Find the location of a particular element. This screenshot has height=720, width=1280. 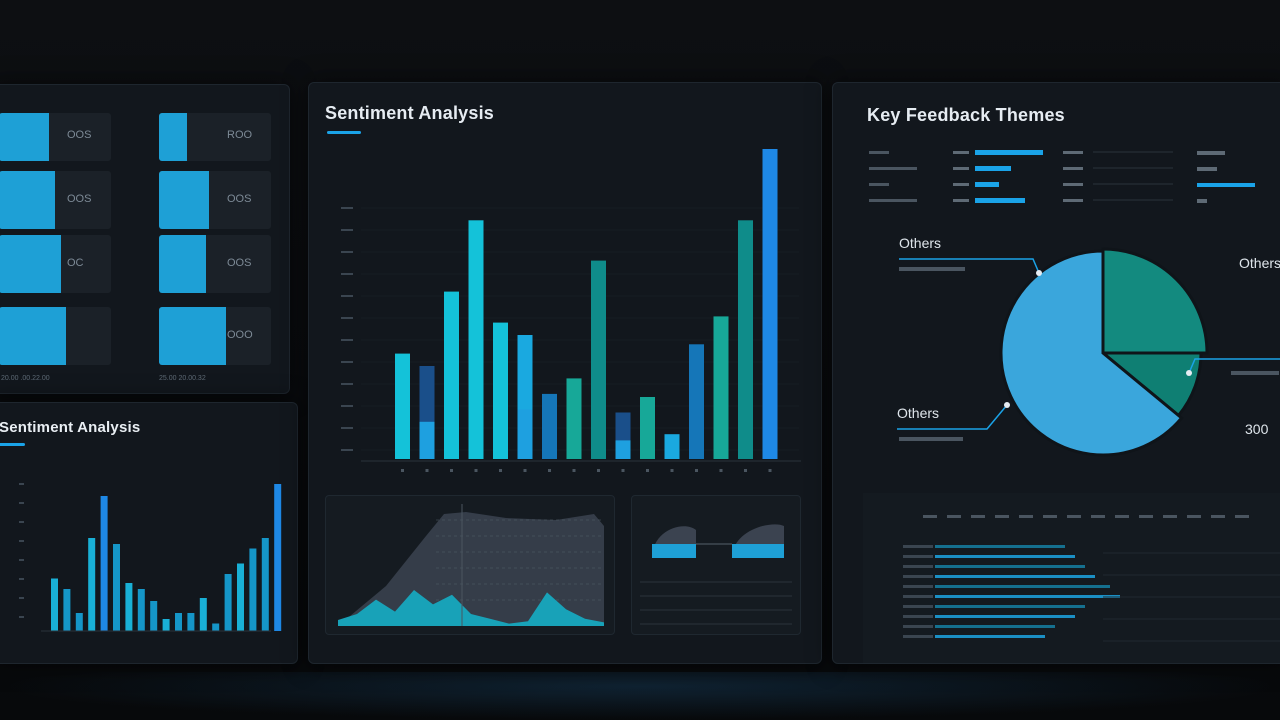

themes-pie-chart is located at coordinates (1088, 352).